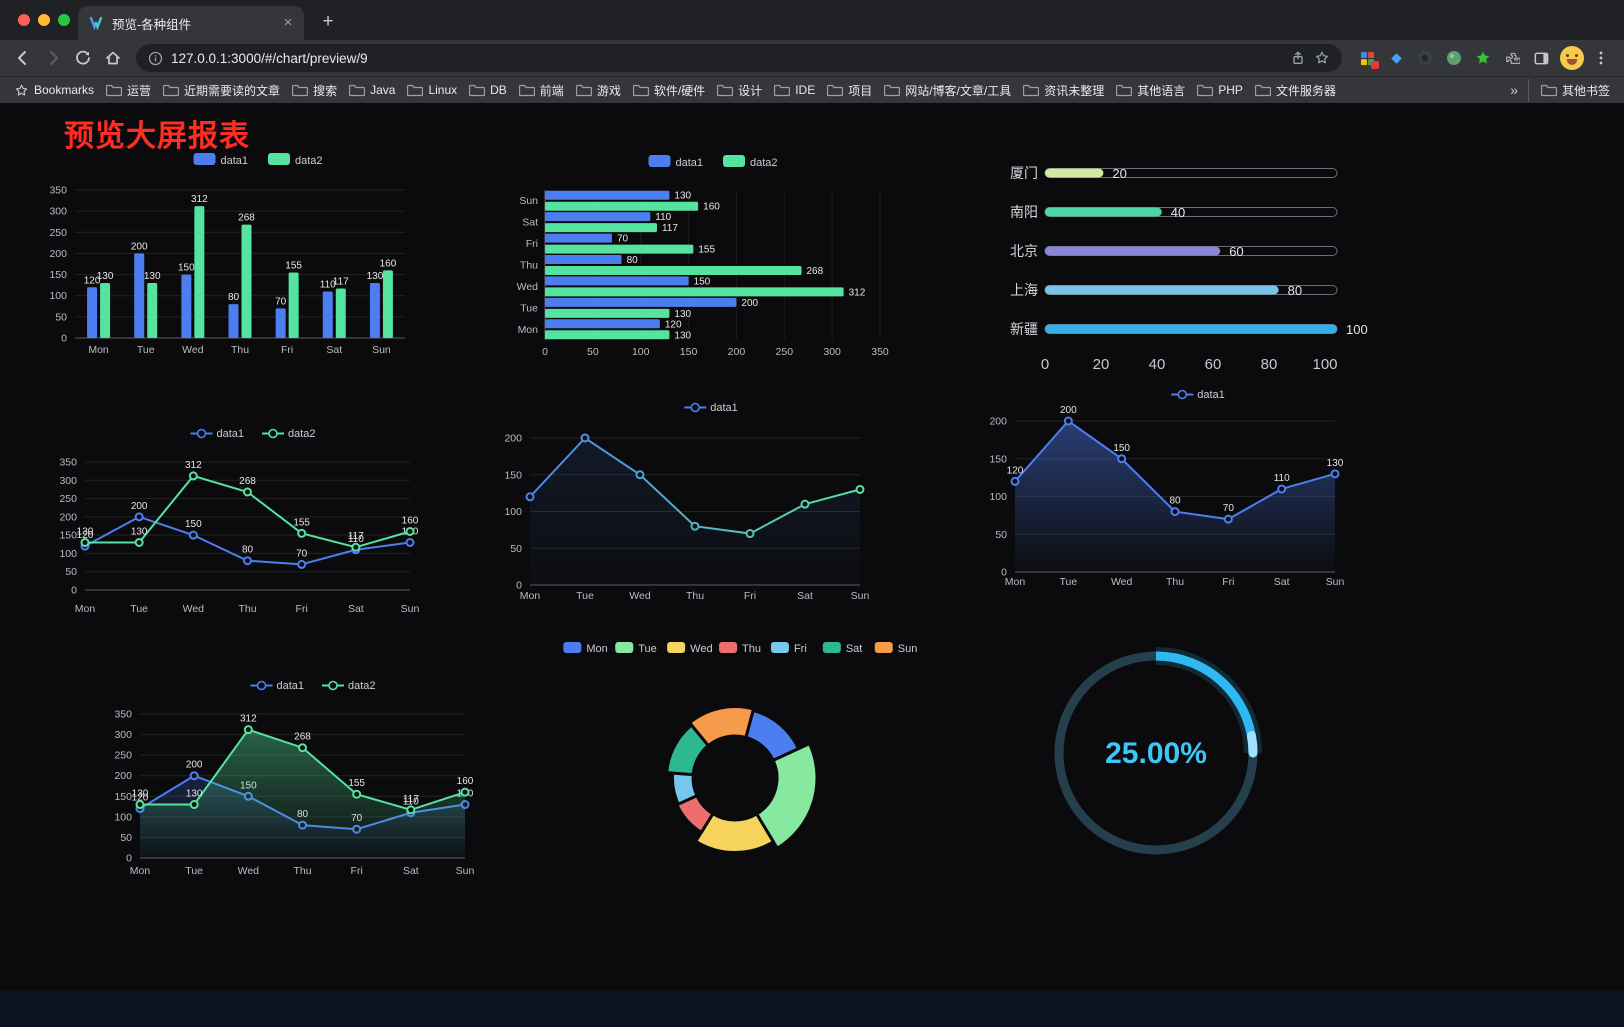 This screenshot has height=1027, width=1624. I want to click on extension-star-icon, so click(1483, 58).